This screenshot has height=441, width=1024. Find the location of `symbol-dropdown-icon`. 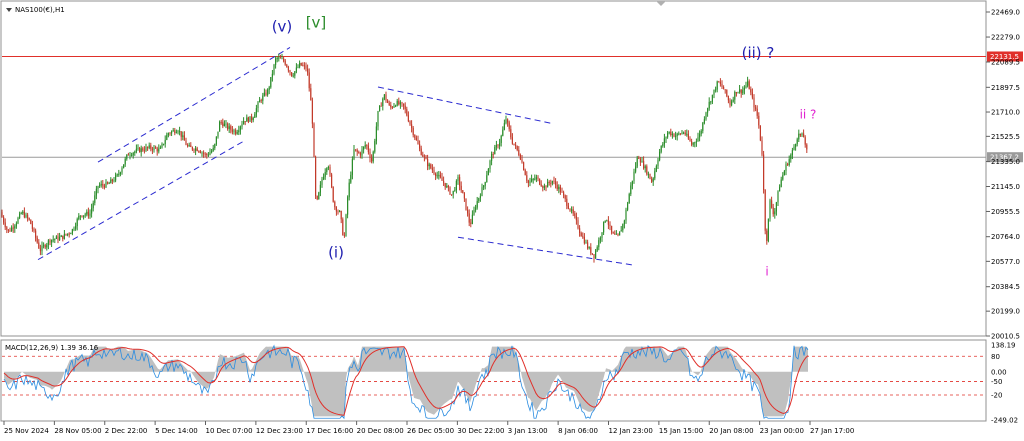

symbol-dropdown-icon is located at coordinates (9, 10).